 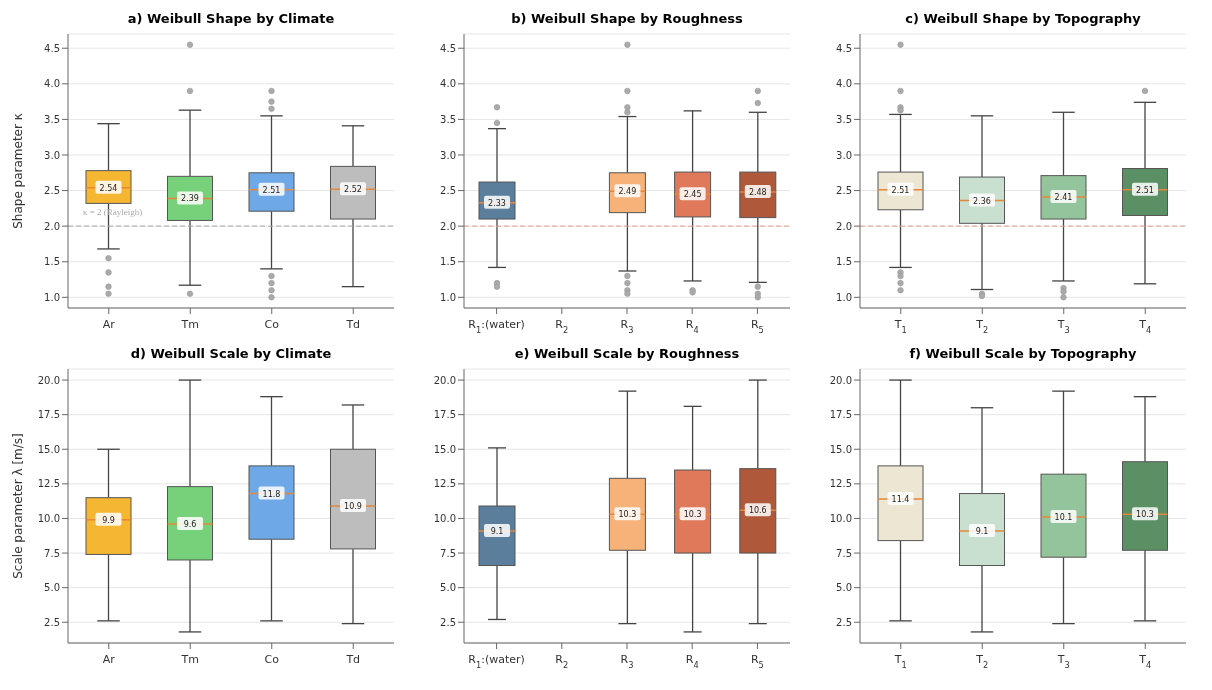 I want to click on text: 2.52, so click(x=353, y=190).